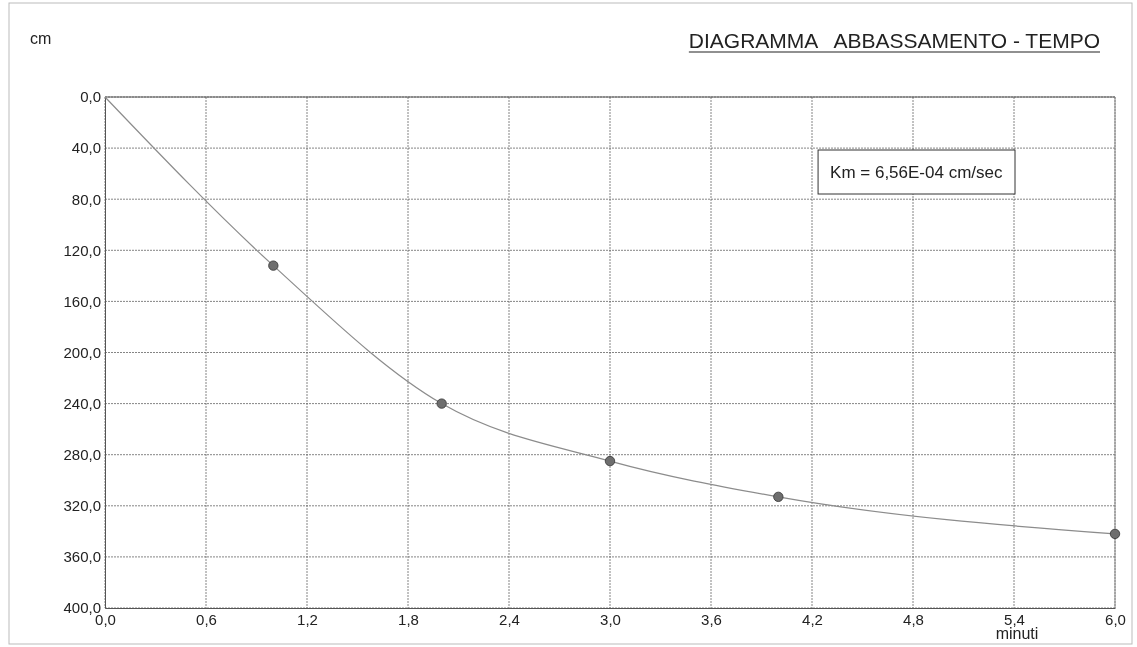 The height and width of the screenshot is (647, 1137). What do you see at coordinates (82, 352) in the screenshot?
I see `y-tick-label: 200,0` at bounding box center [82, 352].